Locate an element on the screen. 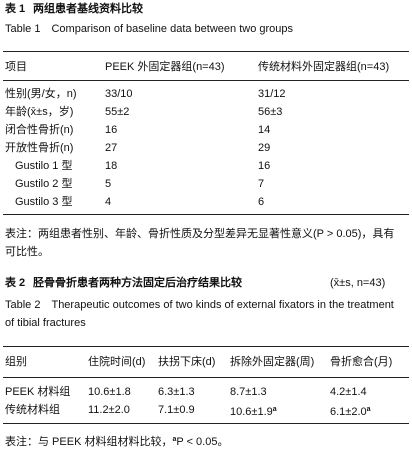 The image size is (412, 455). cell: 传统材料组 is located at coordinates (32, 410).